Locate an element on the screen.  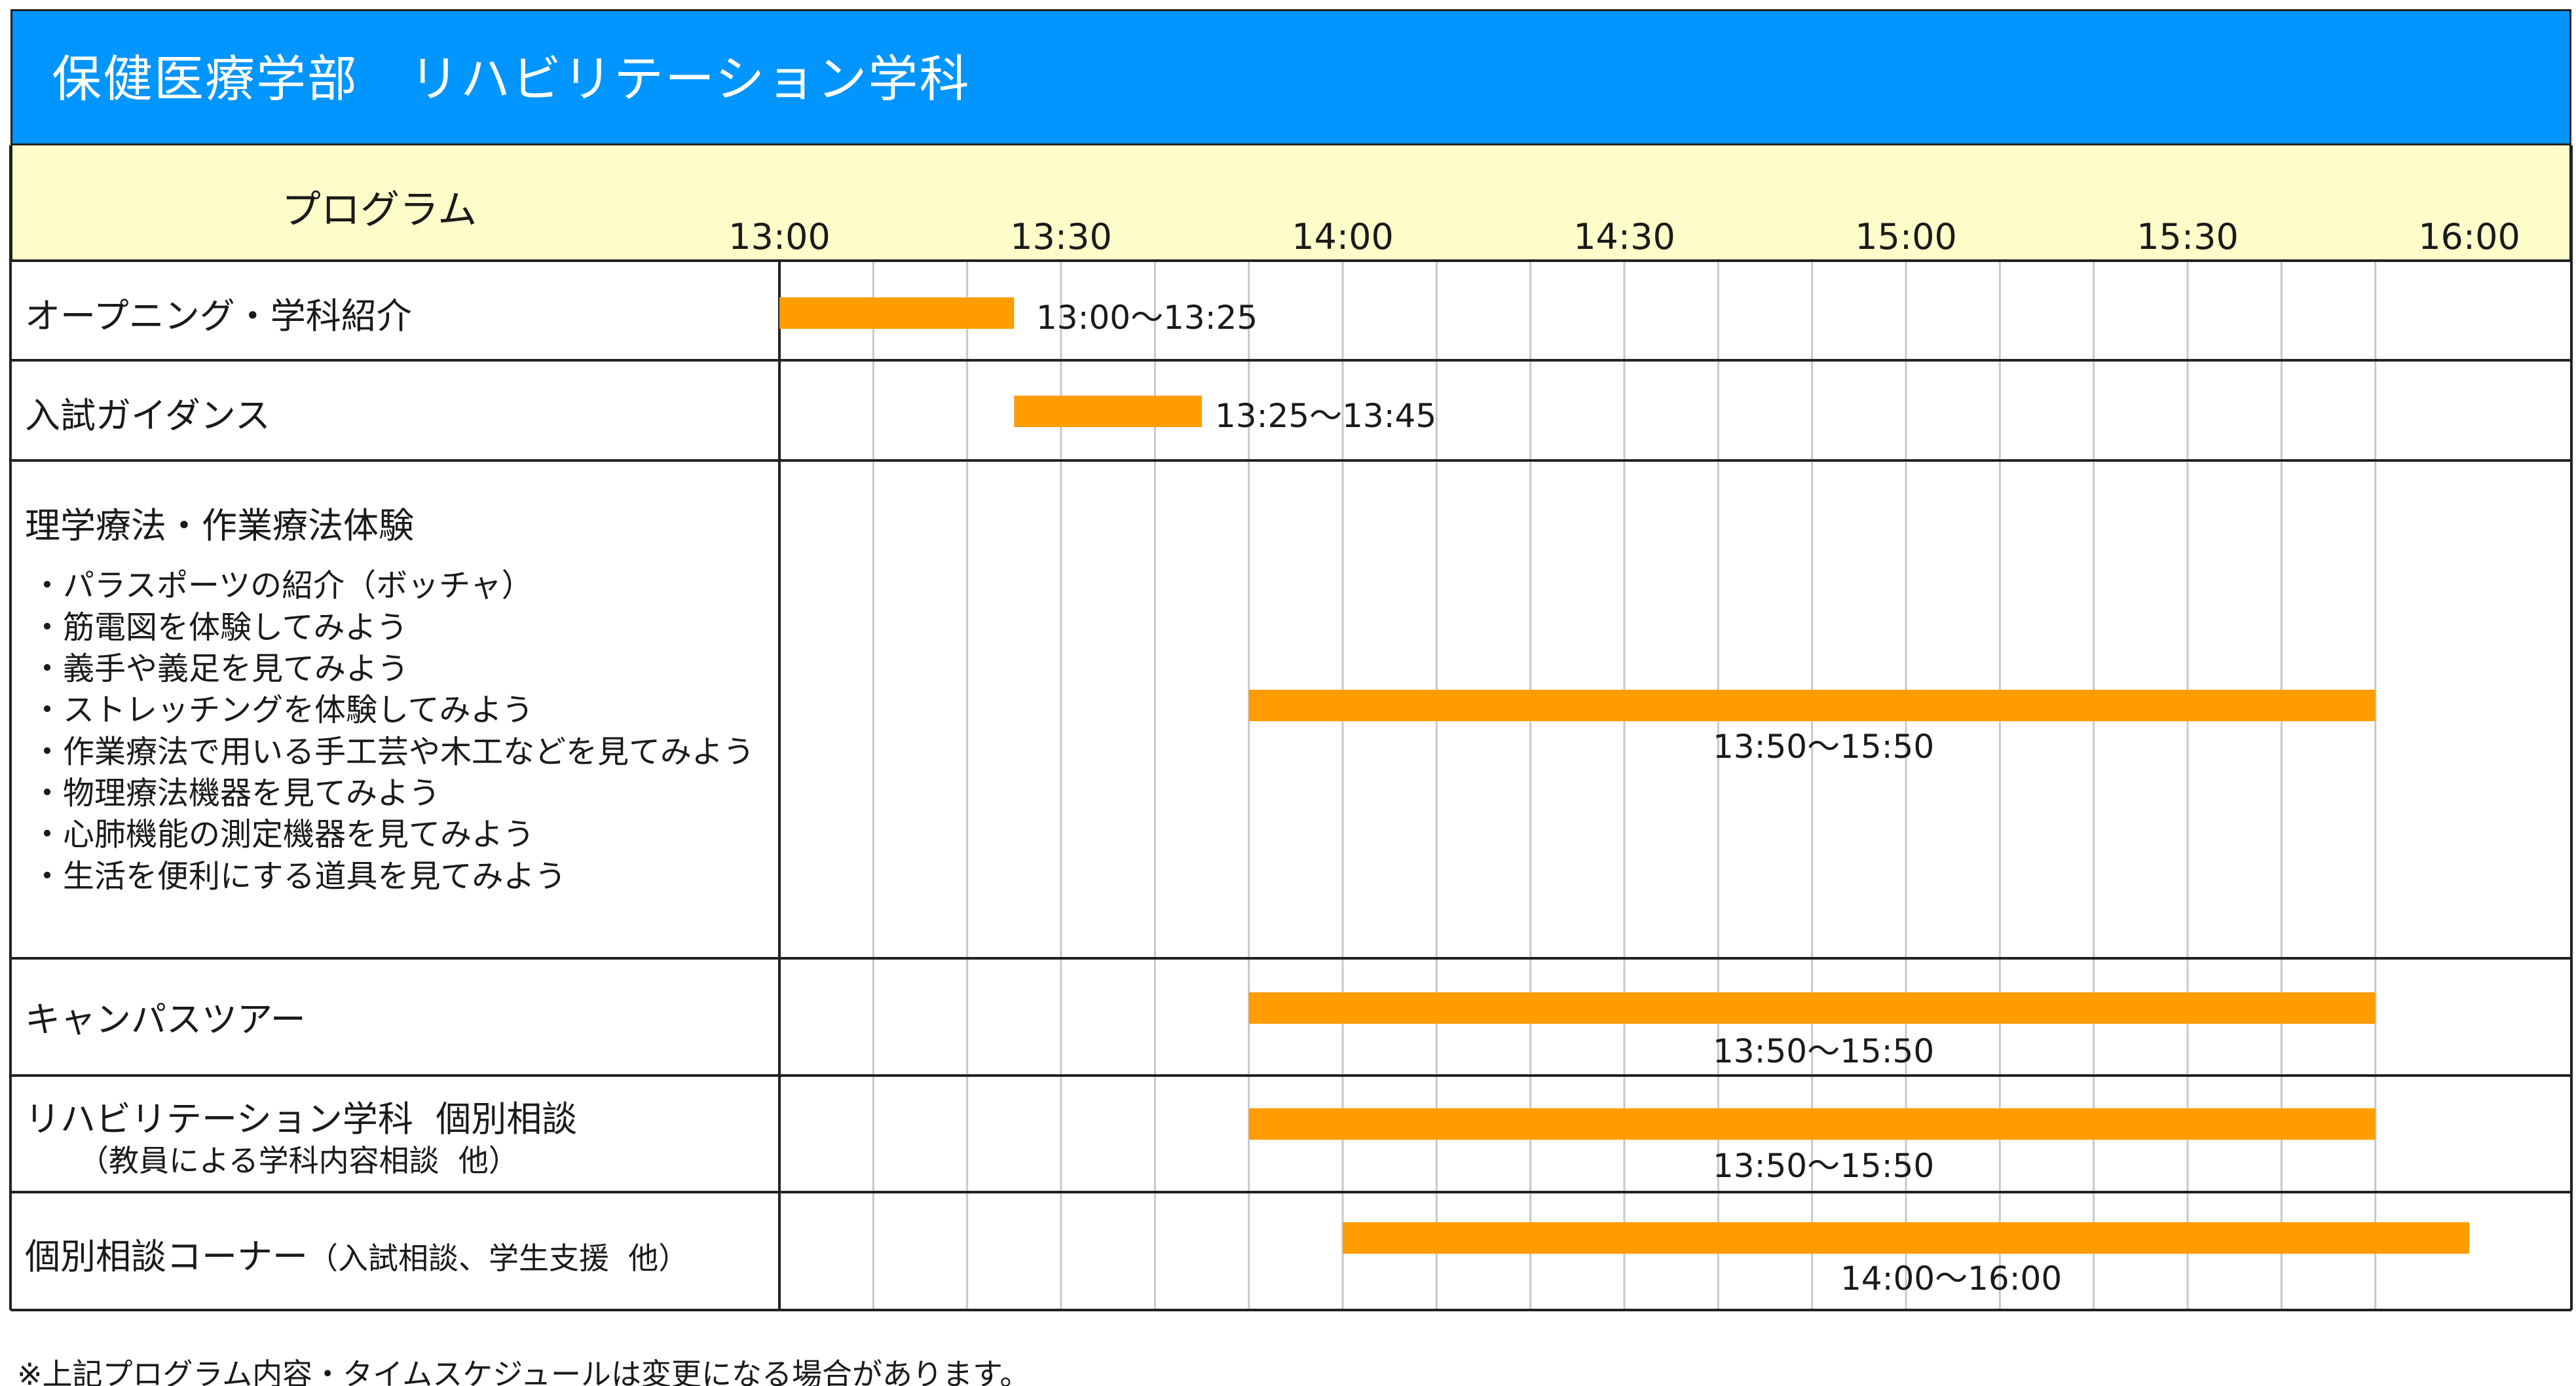
row-label-campus-tour: キャンパスツアー is located at coordinates (165, 1019).